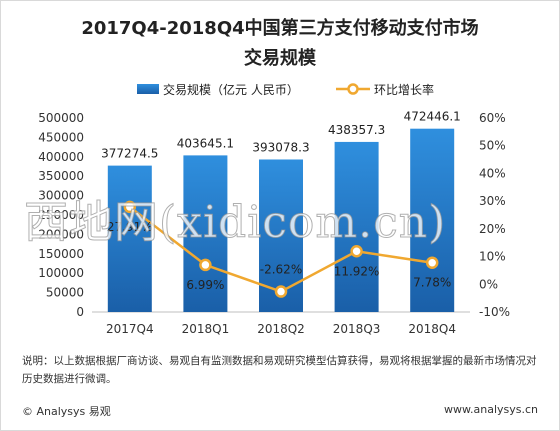 The height and width of the screenshot is (431, 560). I want to click on y-left-tick-label: 200000, so click(61, 234).